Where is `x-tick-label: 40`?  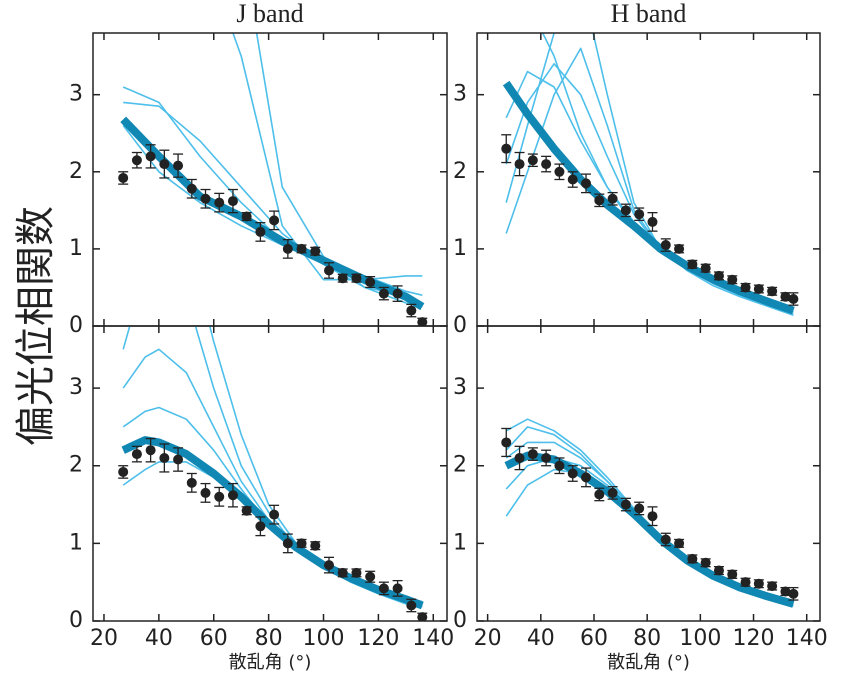 x-tick-label: 40 is located at coordinates (159, 638).